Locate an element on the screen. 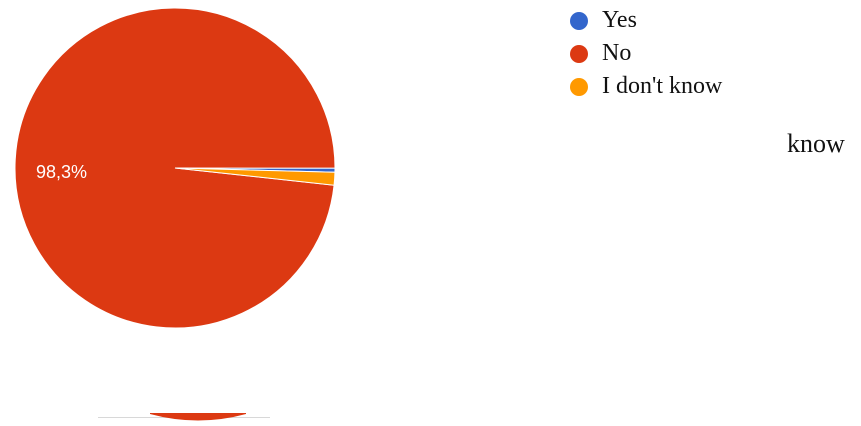 The width and height of the screenshot is (861, 426). legend-swatch-dont-know is located at coordinates (579, 86).